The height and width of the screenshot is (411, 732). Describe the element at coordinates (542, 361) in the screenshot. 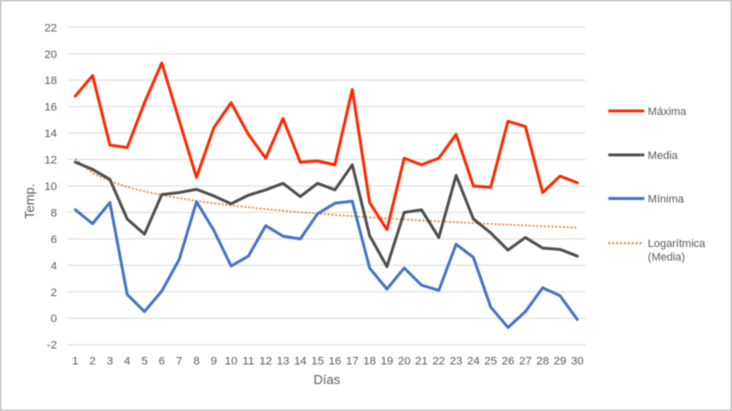

I see `svg-text: 28` at that location.